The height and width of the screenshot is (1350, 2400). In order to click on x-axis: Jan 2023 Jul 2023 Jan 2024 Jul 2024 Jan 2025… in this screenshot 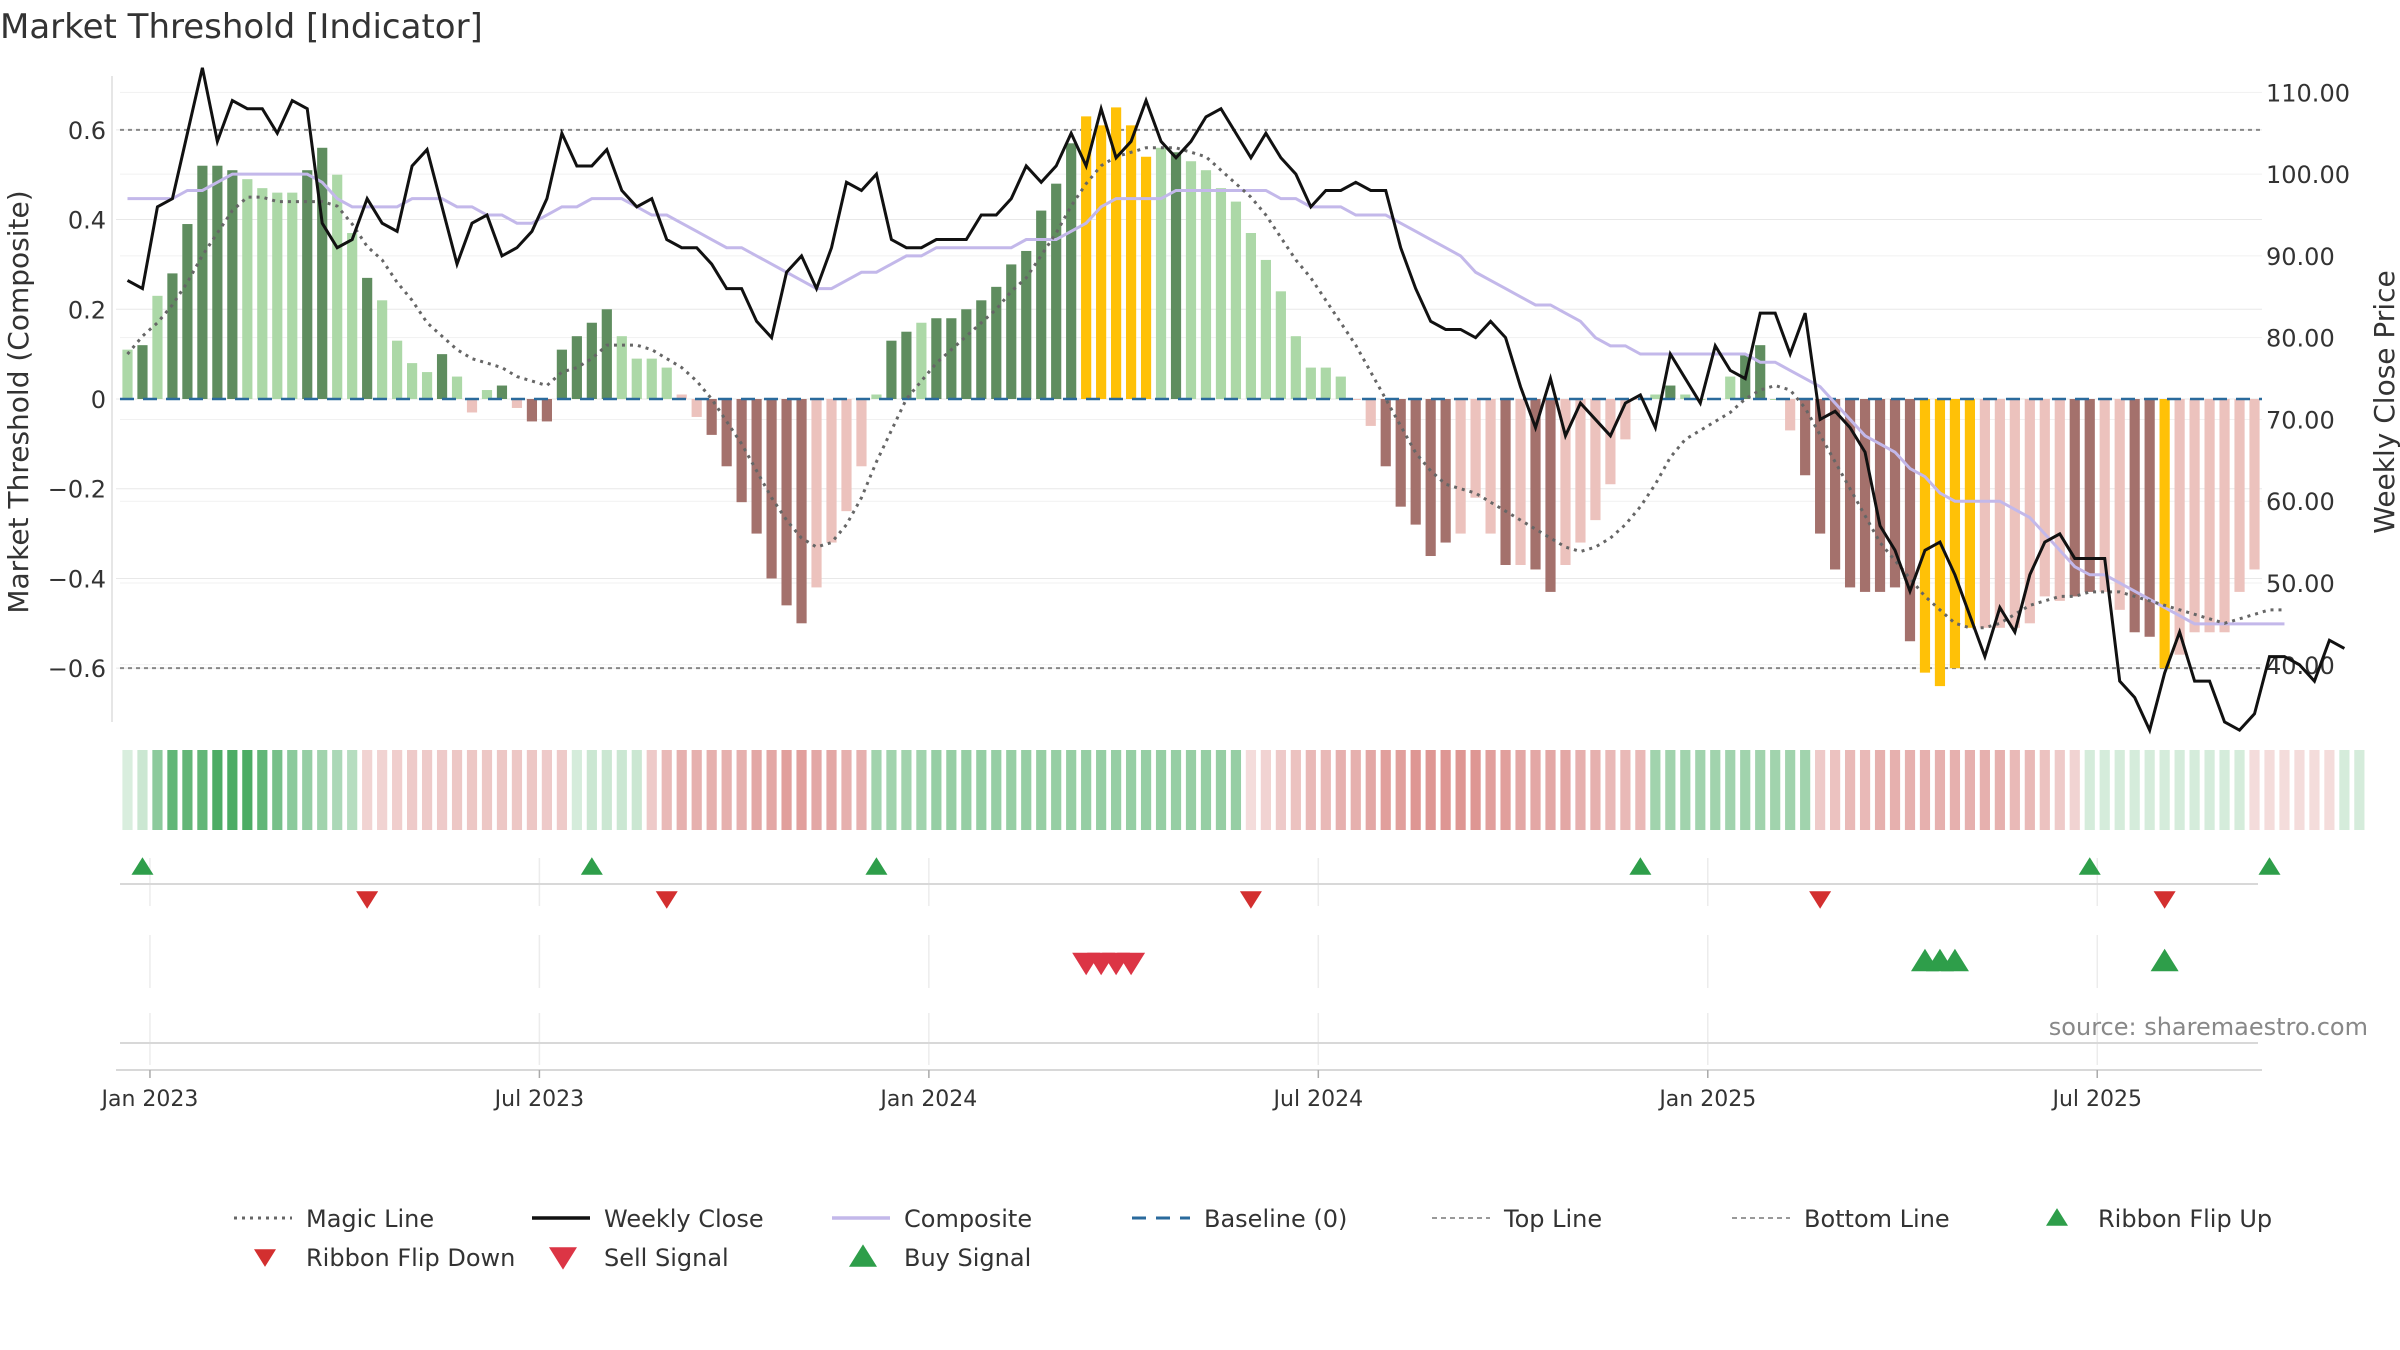, I will do `click(1181, 1090)`.